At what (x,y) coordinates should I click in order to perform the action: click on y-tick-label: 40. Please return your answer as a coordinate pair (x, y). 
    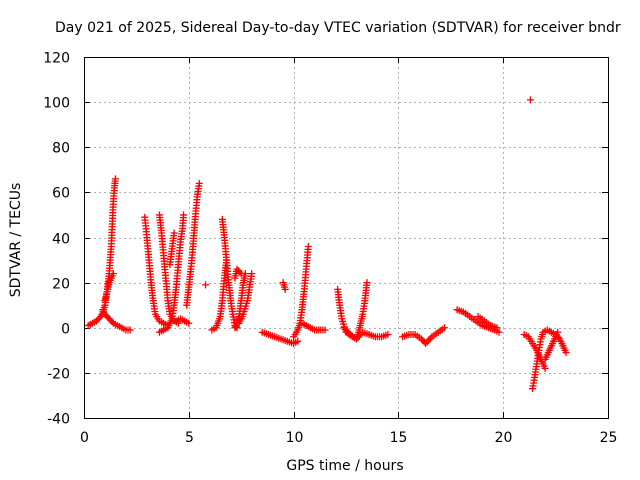
    Looking at the image, I should click on (61, 240).